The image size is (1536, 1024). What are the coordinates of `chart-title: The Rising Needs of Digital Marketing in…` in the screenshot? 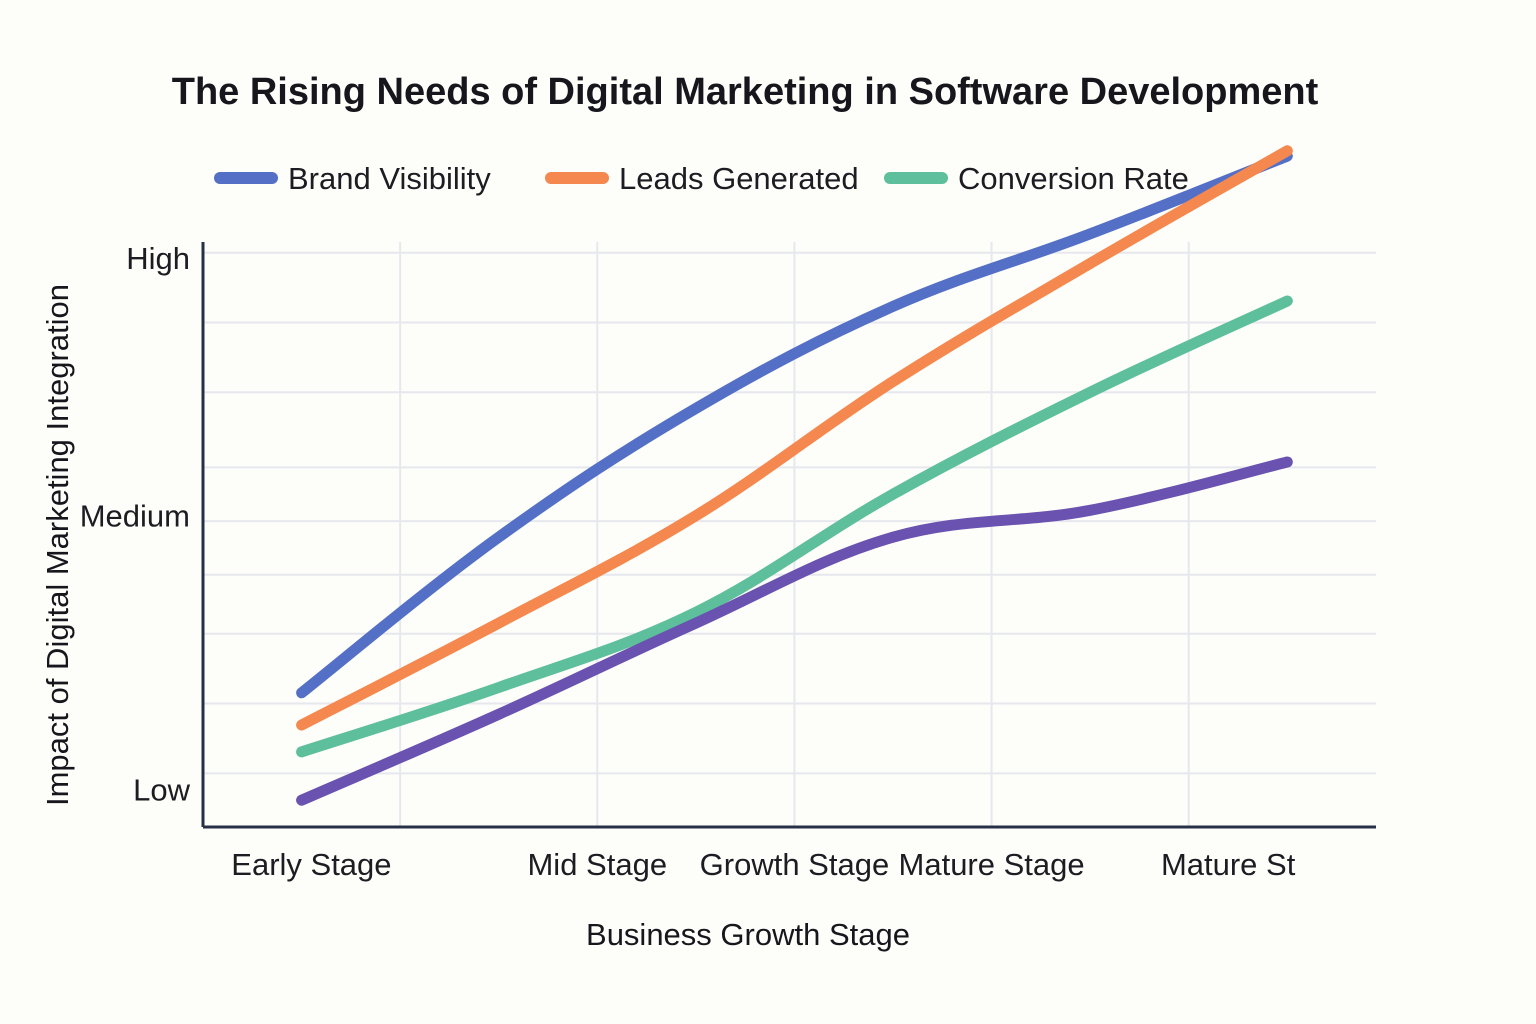 It's located at (745, 92).